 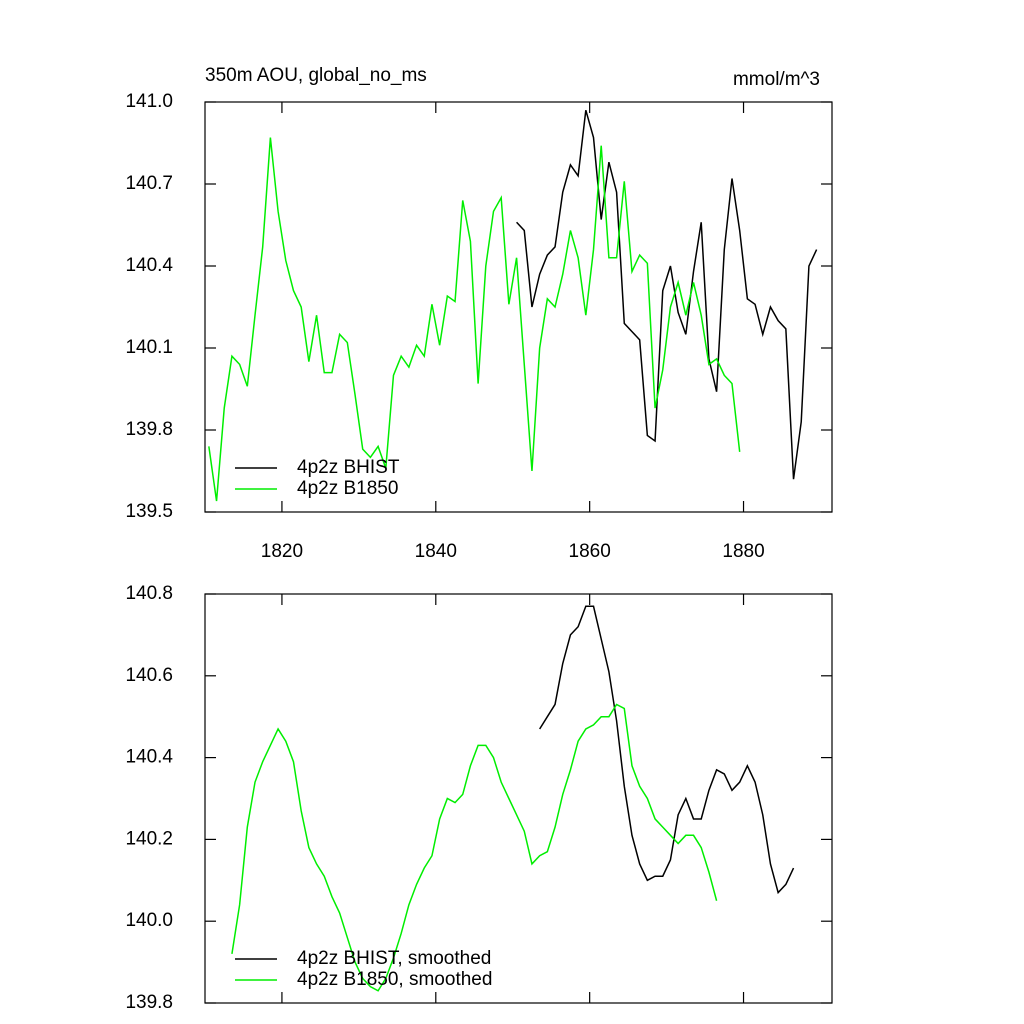 I want to click on y-tick-label: 140.8, so click(x=149, y=593).